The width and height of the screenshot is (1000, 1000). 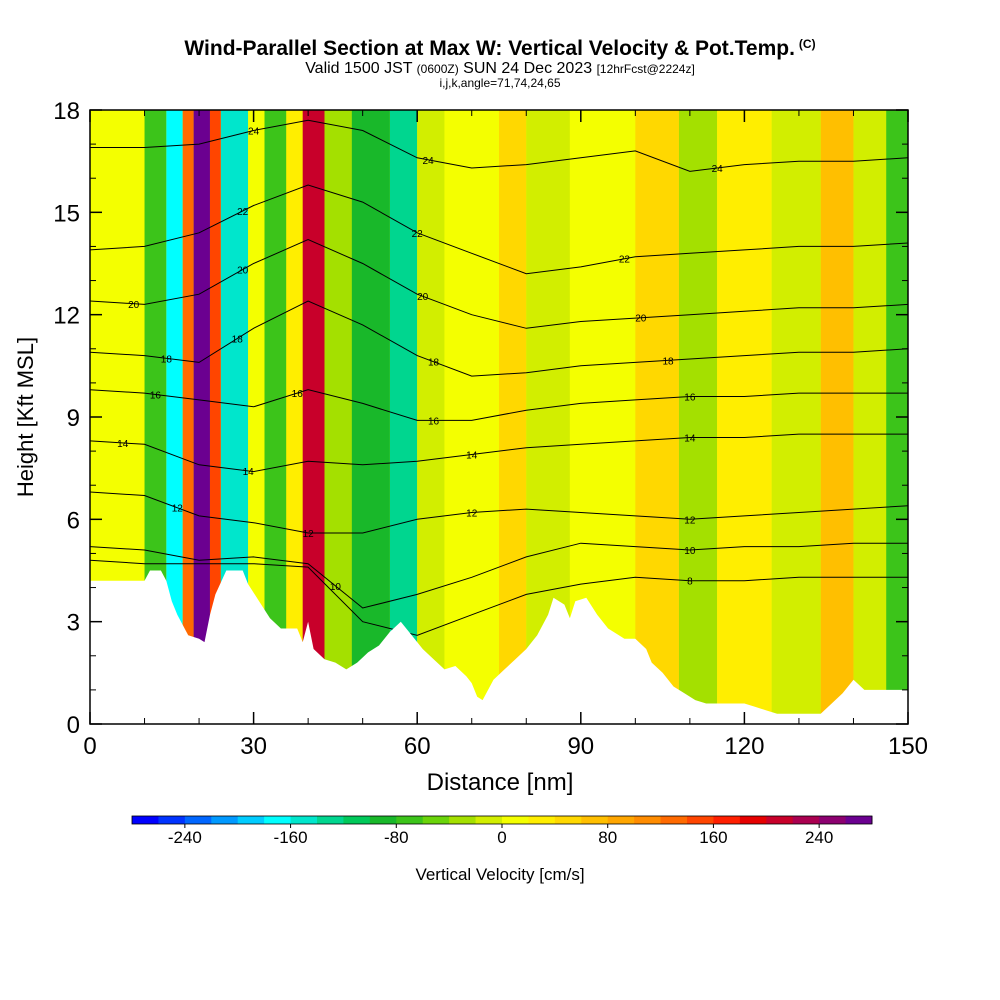 What do you see at coordinates (298, 394) in the screenshot?
I see `contour-label-16-1: 16` at bounding box center [298, 394].